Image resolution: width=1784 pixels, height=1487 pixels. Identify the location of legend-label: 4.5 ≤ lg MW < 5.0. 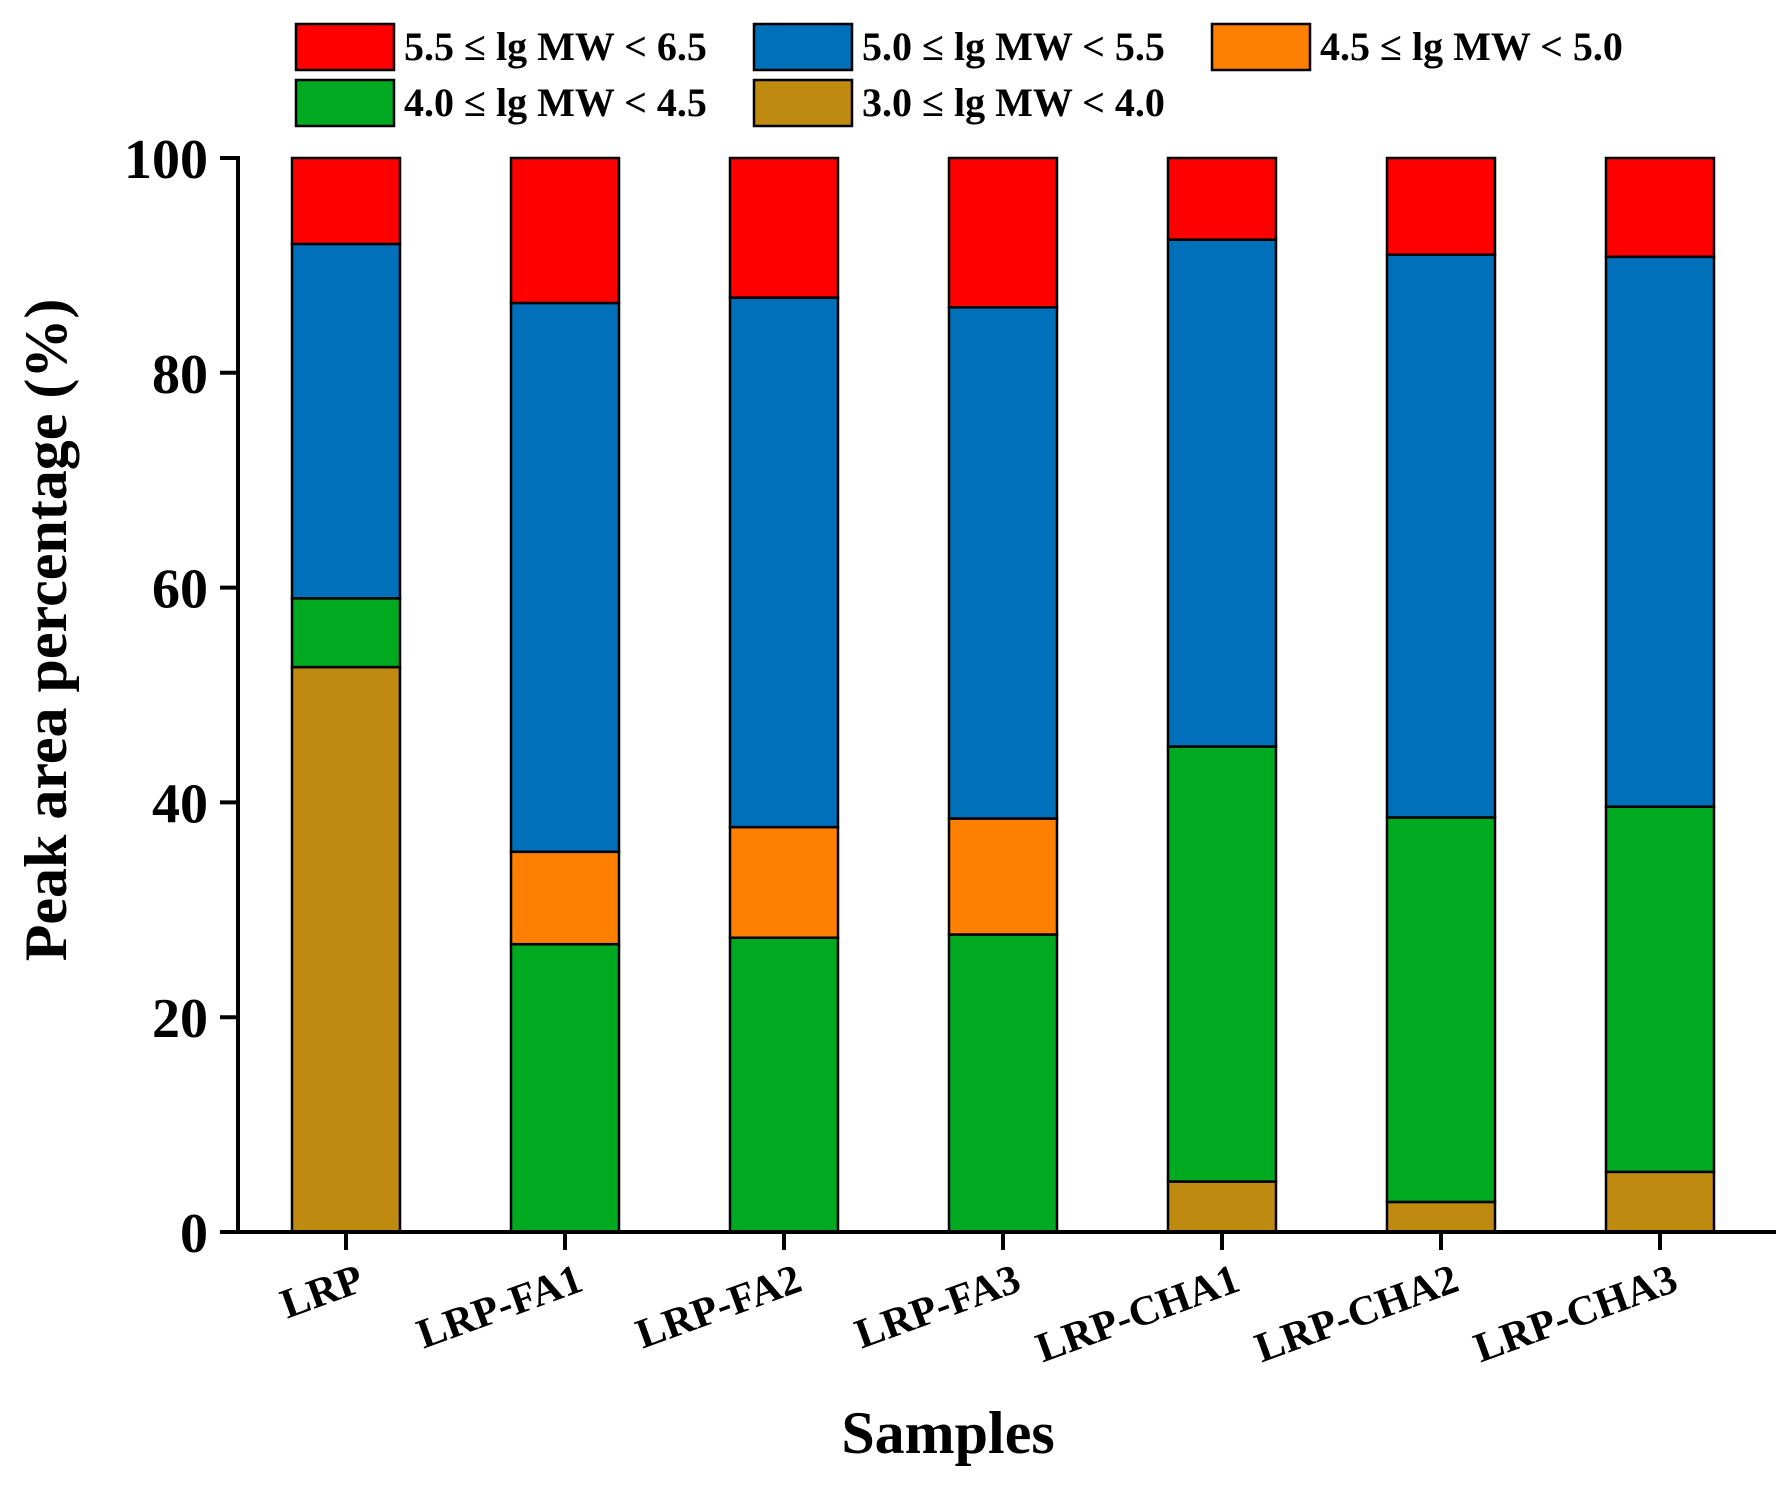
(1471, 46).